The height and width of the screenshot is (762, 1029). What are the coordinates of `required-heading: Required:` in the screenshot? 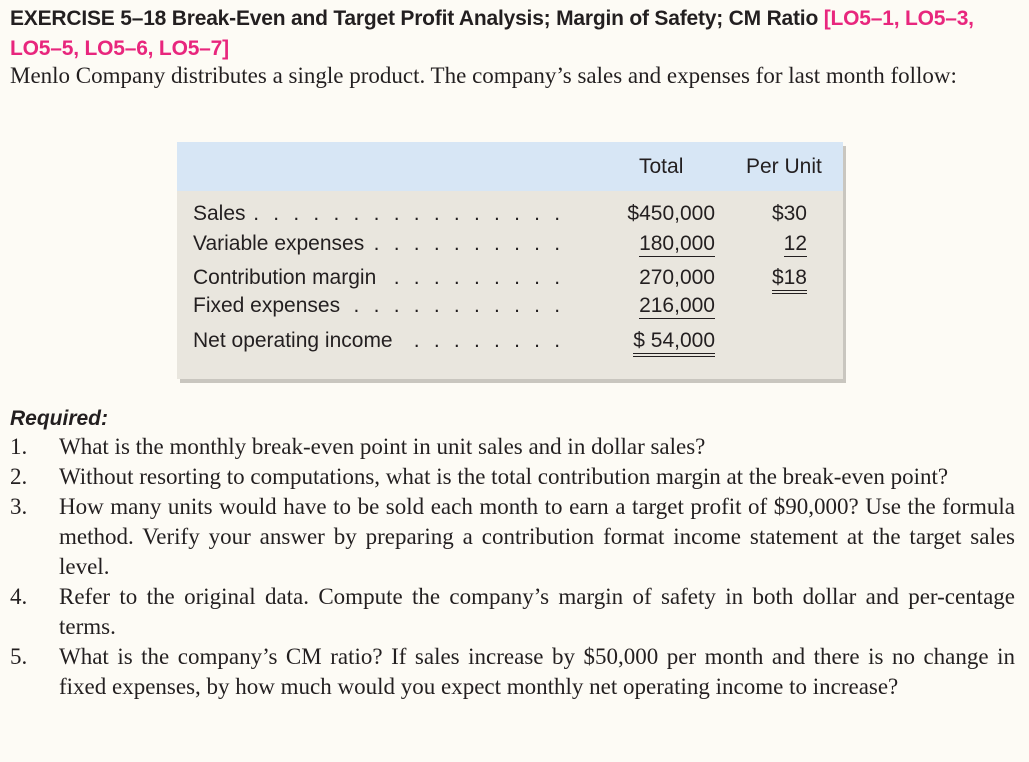 It's located at (59, 418).